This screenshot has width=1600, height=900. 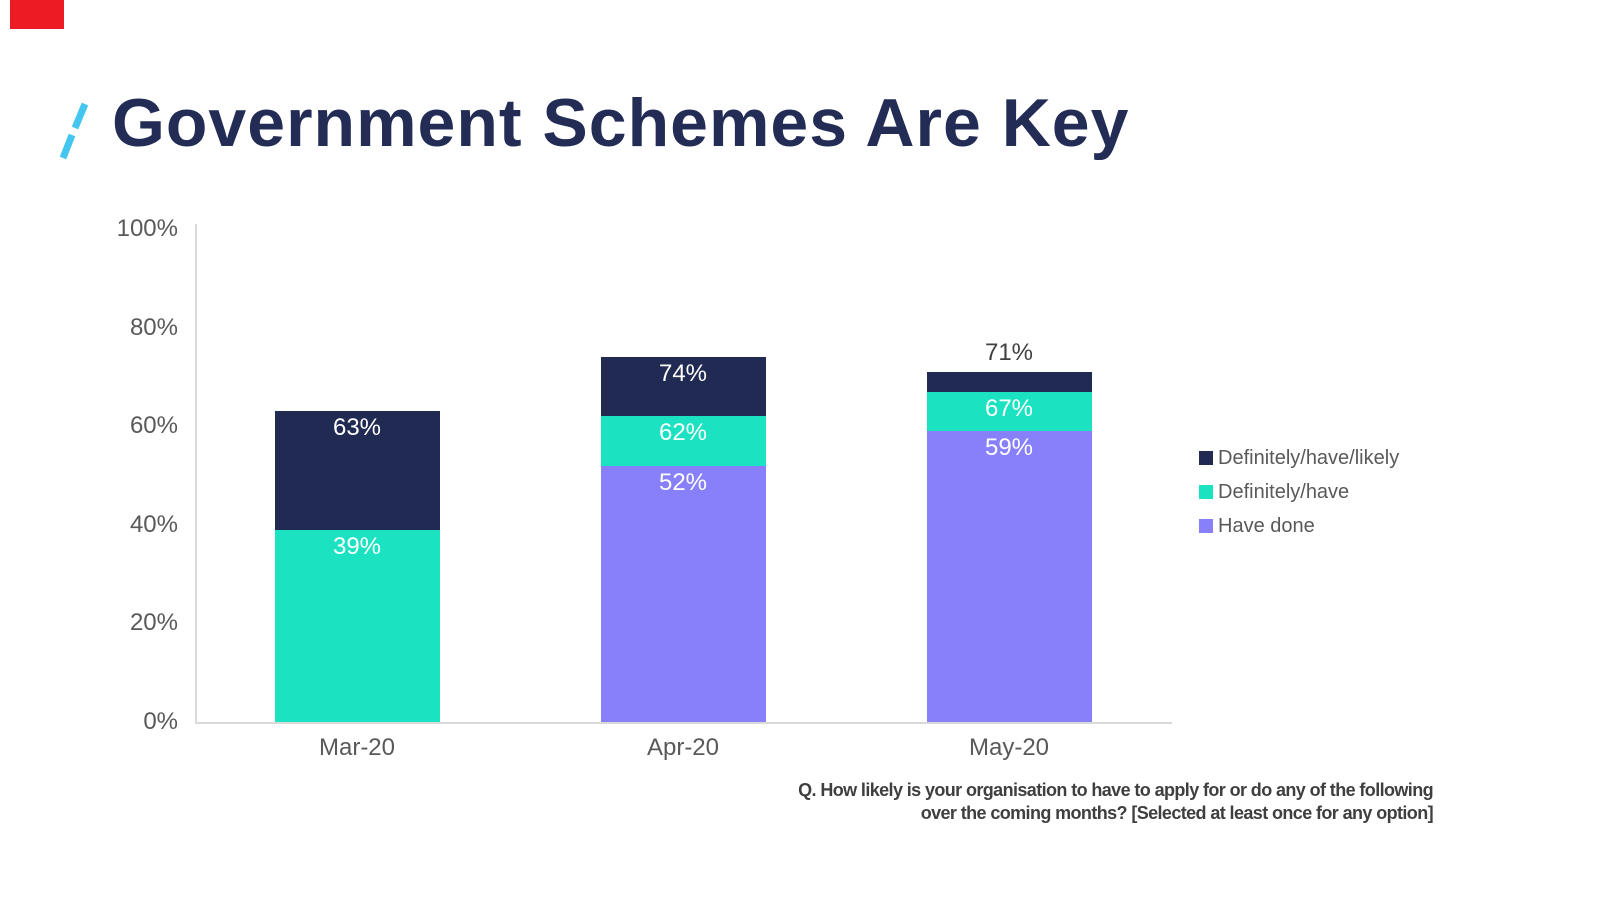 I want to click on bar-value-label: 52%, so click(x=683, y=482).